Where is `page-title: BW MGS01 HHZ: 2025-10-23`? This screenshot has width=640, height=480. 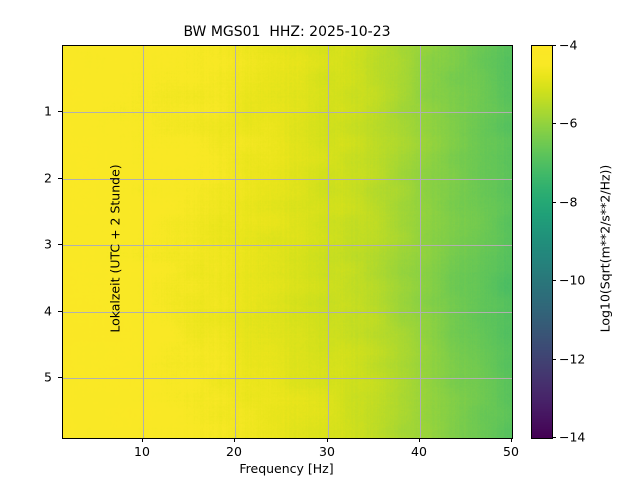
page-title: BW MGS01 HHZ: 2025-10-23 is located at coordinates (287, 32).